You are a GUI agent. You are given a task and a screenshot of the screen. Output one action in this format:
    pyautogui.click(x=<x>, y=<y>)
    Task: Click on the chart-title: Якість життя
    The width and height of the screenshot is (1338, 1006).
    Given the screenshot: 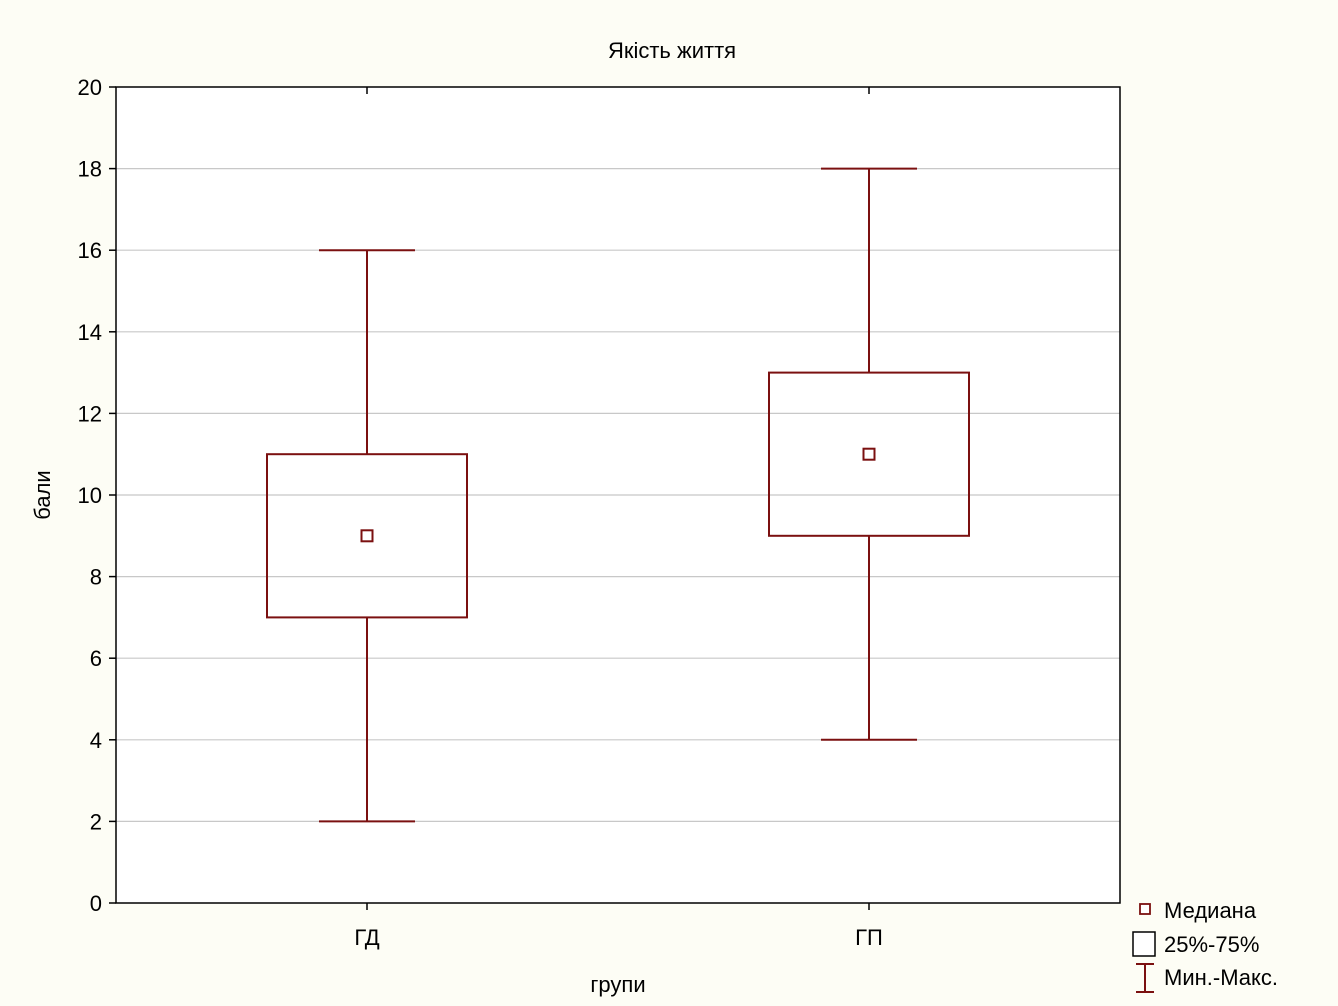 What is the action you would take?
    pyautogui.click(x=672, y=50)
    